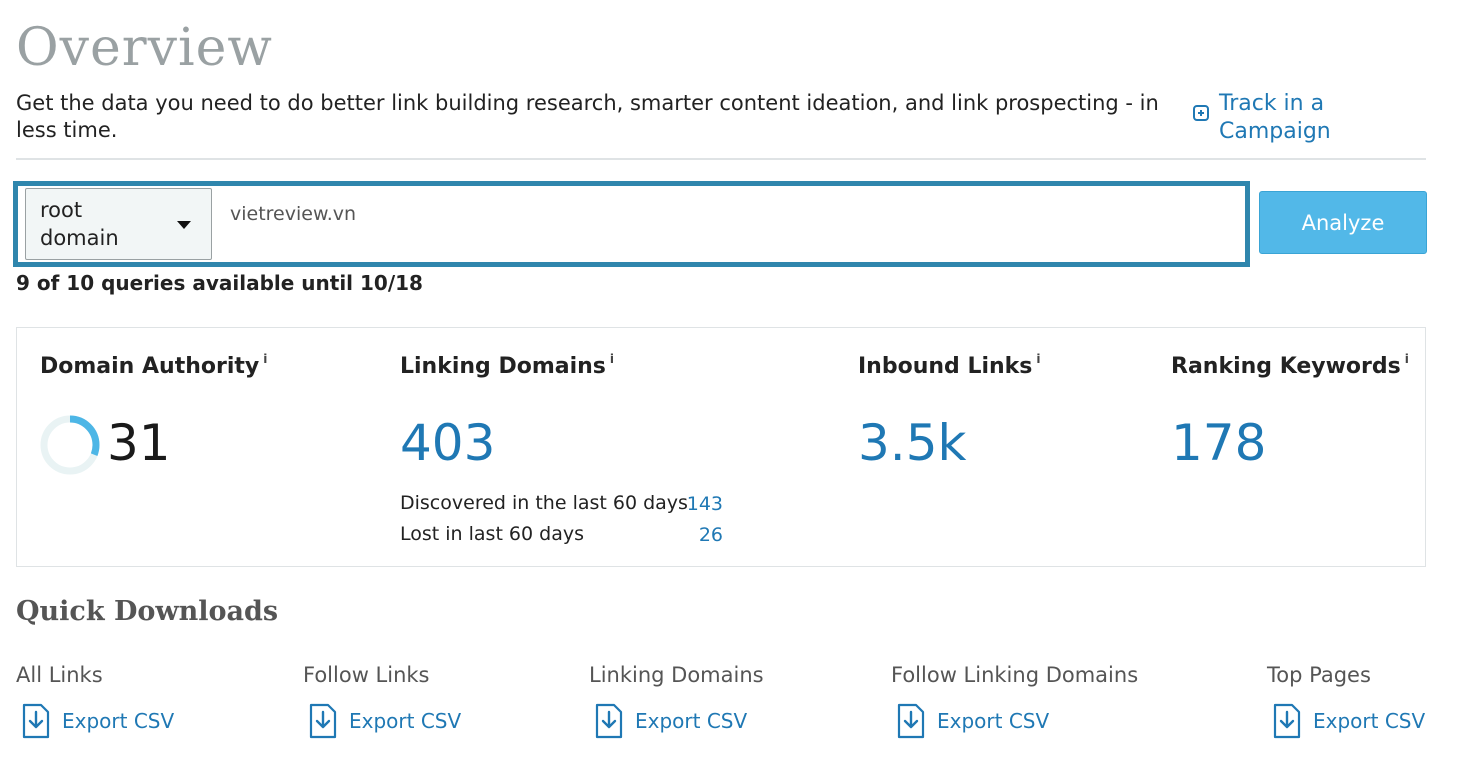  What do you see at coordinates (1219, 443) in the screenshot?
I see `ranking-keywords-value: 178` at bounding box center [1219, 443].